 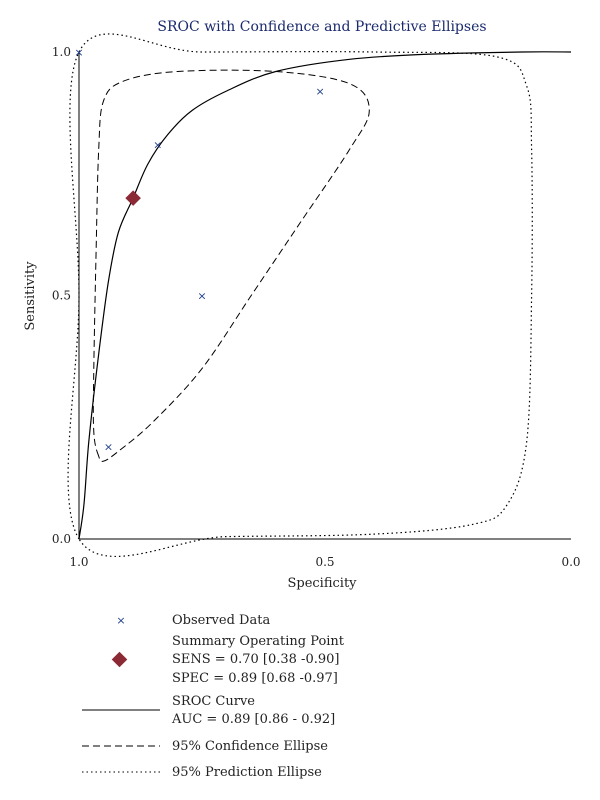 What do you see at coordinates (133, 198) in the screenshot?
I see `summary-operating-point` at bounding box center [133, 198].